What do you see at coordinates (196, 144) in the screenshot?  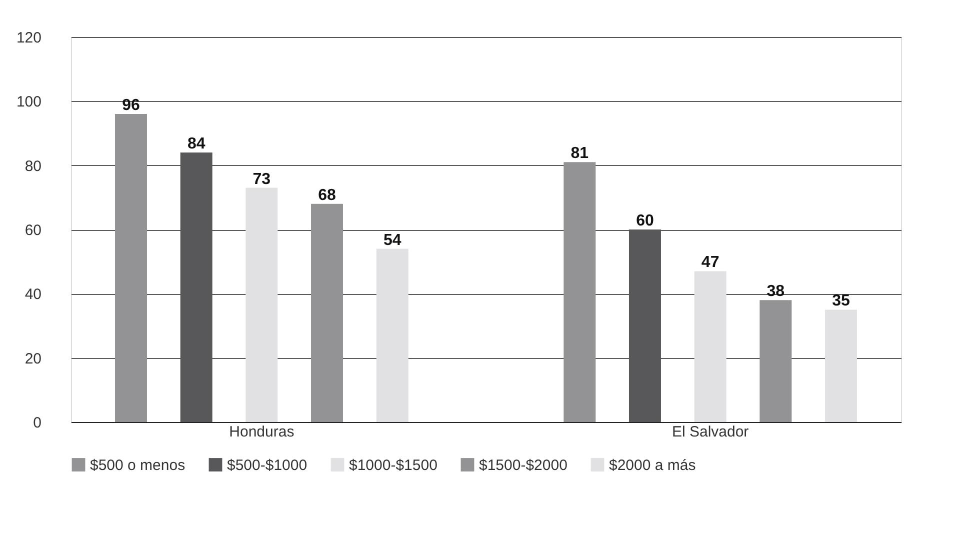 I see `data-label: 84` at bounding box center [196, 144].